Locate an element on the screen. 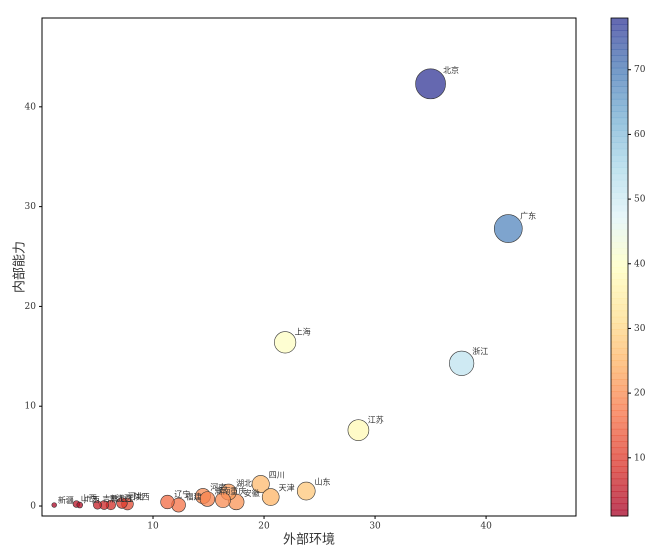  y-tick-label: 10 is located at coordinates (31, 407).